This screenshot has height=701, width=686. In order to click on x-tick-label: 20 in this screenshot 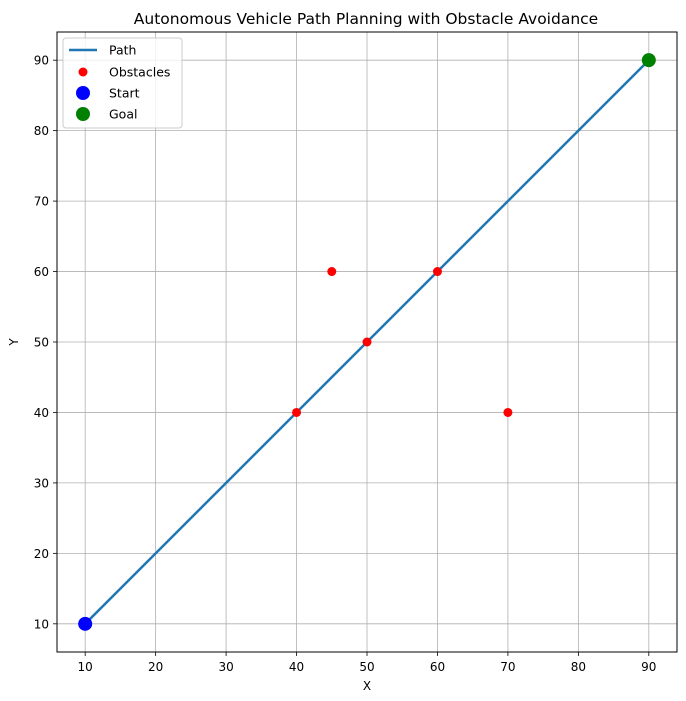, I will do `click(155, 667)`.